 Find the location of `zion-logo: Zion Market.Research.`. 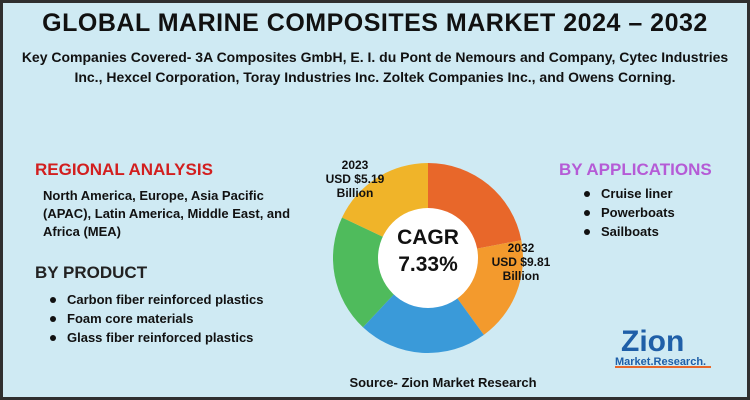

zion-logo: Zion Market.Research. is located at coordinates (663, 346).